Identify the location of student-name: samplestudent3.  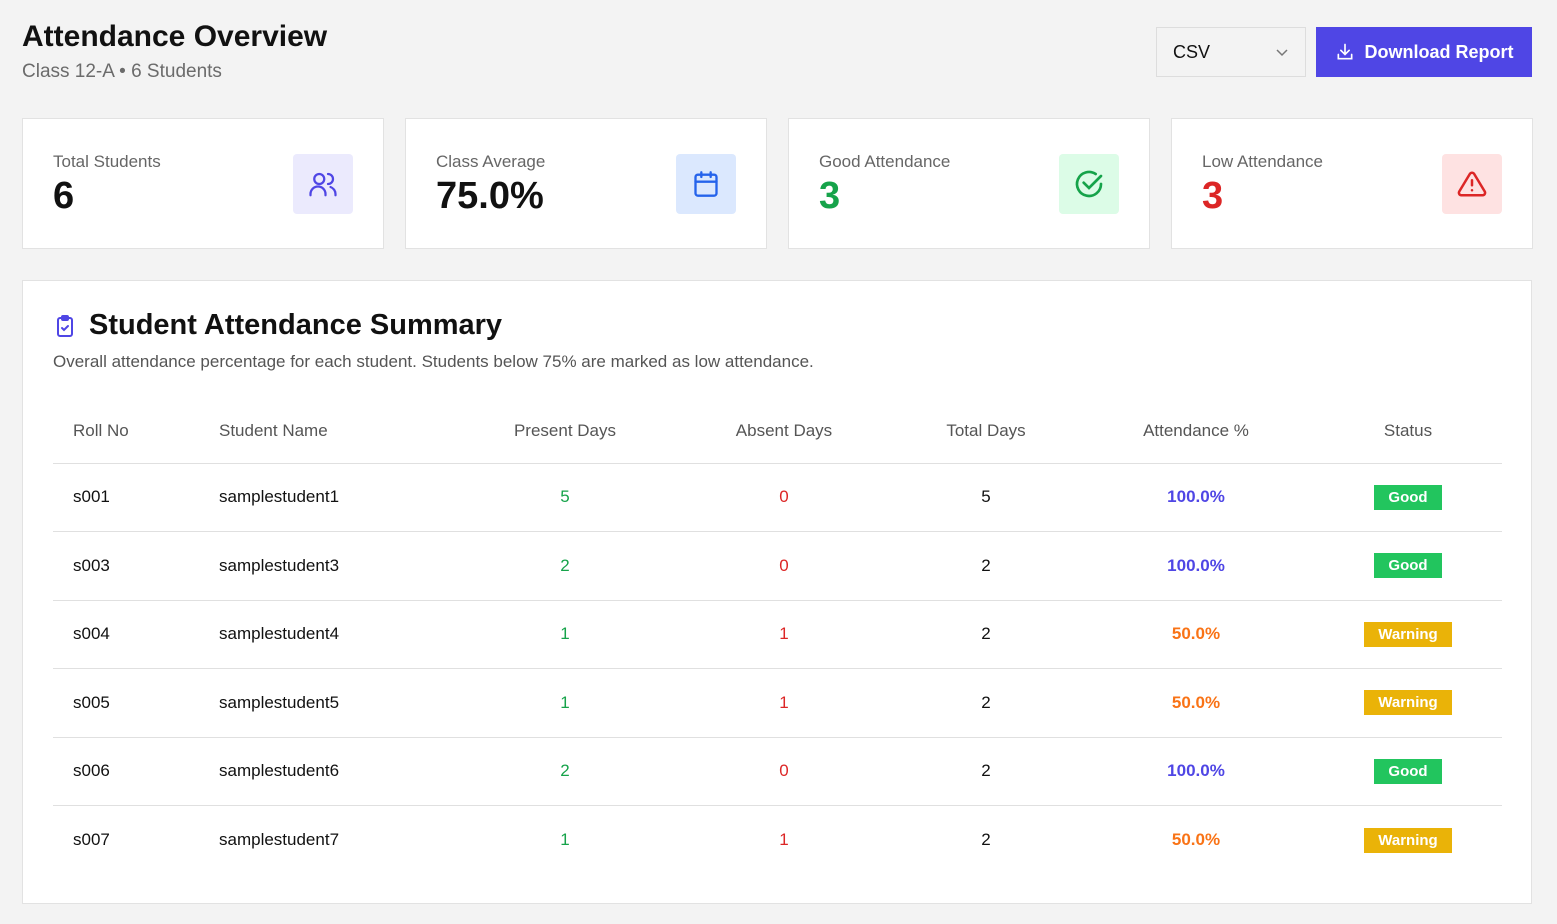
(327, 566).